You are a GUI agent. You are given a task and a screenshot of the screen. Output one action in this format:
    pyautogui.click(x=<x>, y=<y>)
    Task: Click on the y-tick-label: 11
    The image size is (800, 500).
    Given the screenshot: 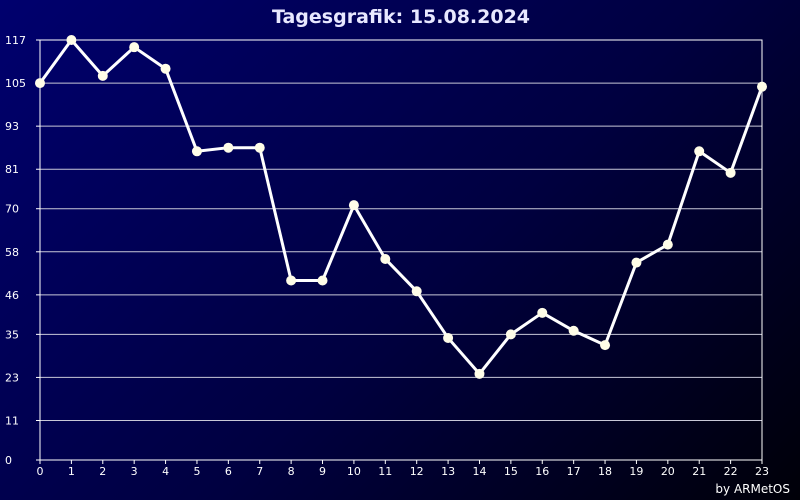 What is the action you would take?
    pyautogui.click(x=12, y=421)
    